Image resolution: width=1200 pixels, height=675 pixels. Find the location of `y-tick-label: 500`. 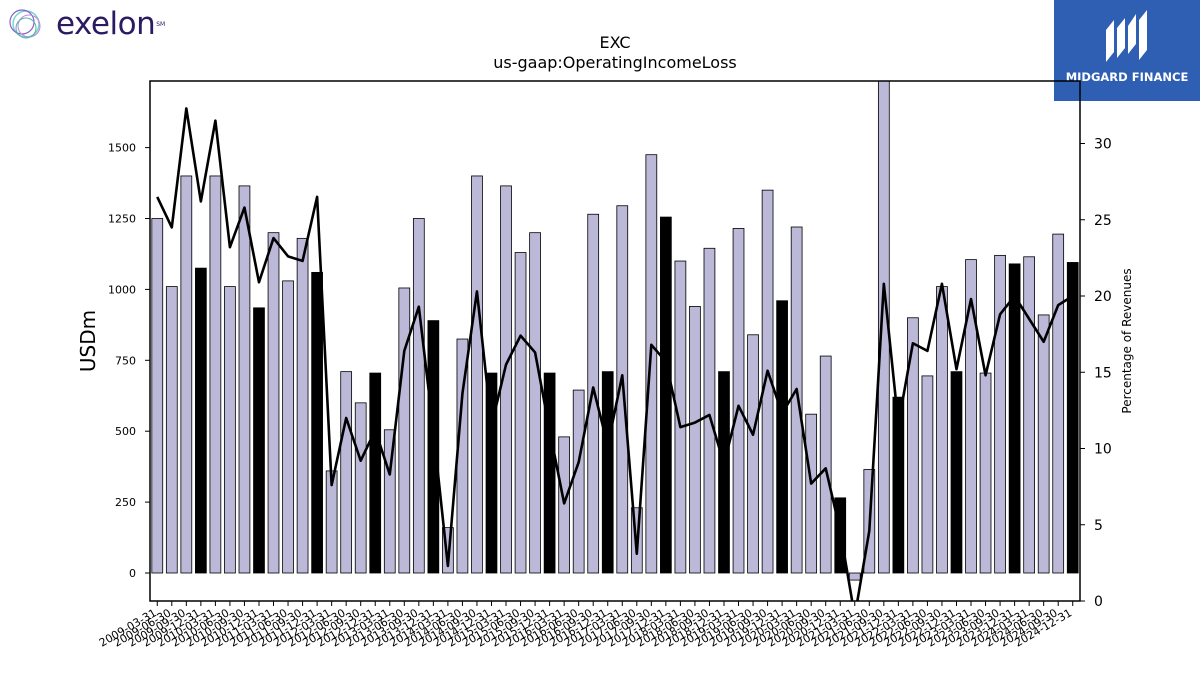

y-tick-label: 500 is located at coordinates (125, 431).